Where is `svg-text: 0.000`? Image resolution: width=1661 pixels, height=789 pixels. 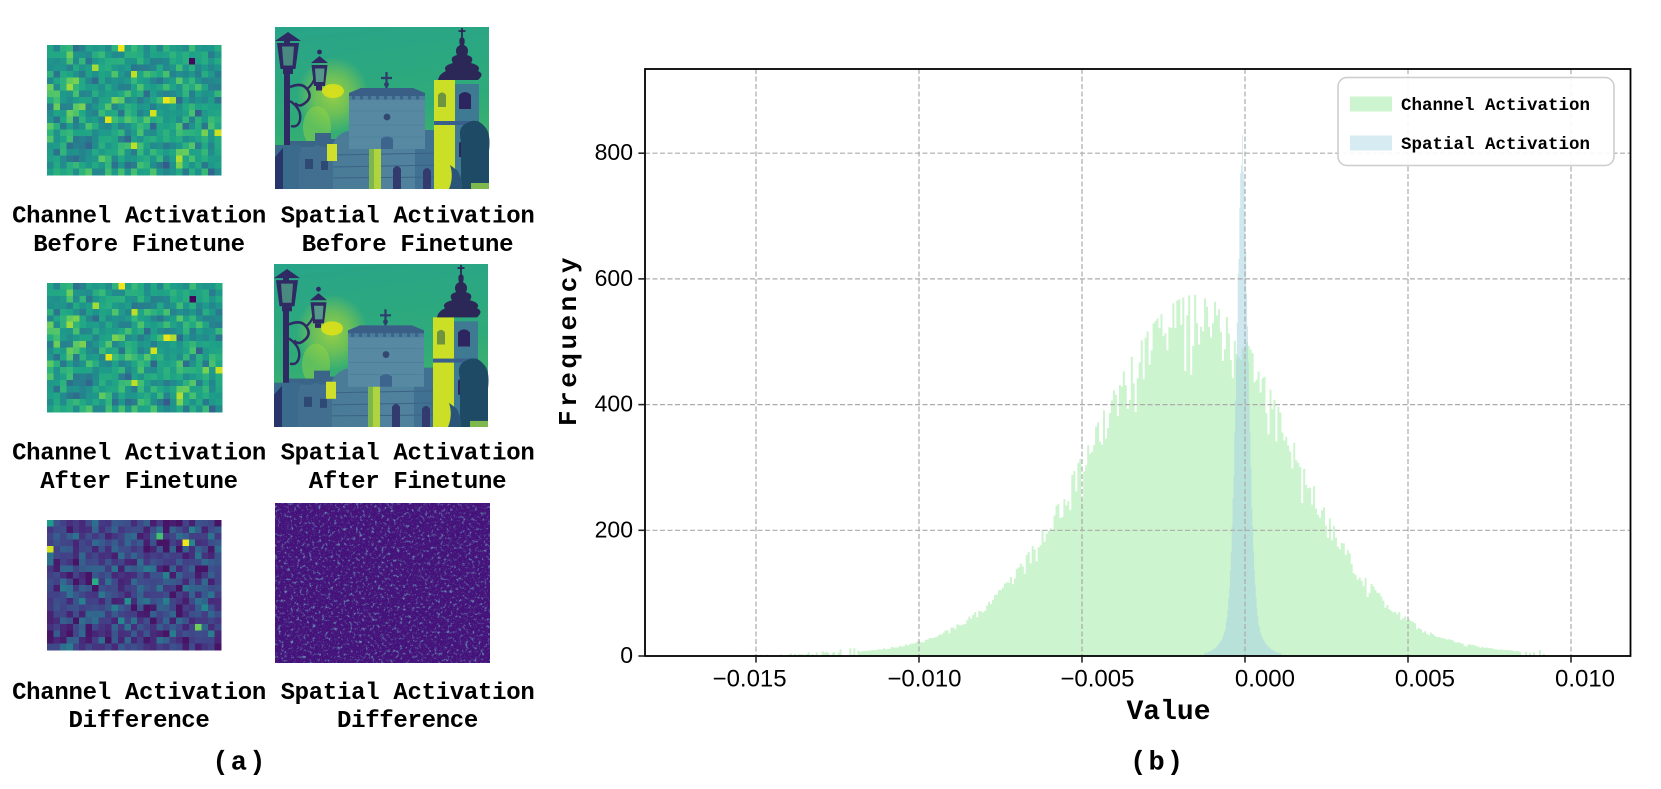 svg-text: 0.000 is located at coordinates (1265, 679).